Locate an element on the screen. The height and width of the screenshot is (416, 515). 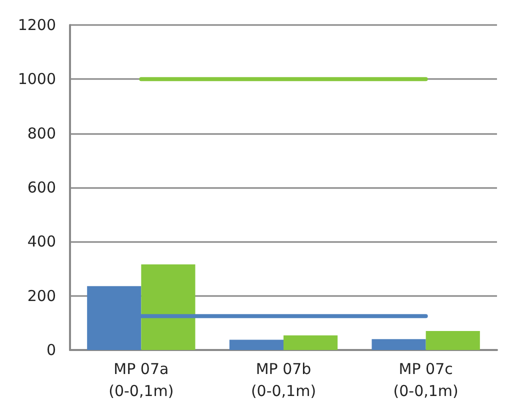
y-tick-label: 1000 is located at coordinates (37, 79).